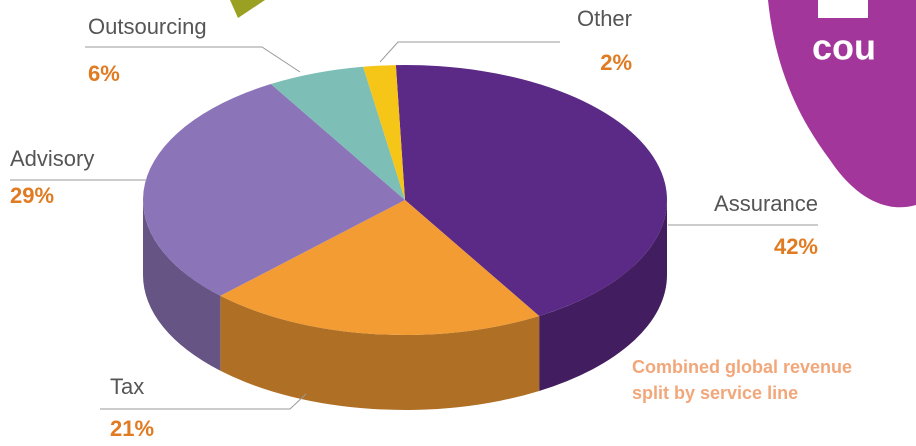 The height and width of the screenshot is (446, 916). Describe the element at coordinates (32, 195) in the screenshot. I see `slice-value-label: 29%` at that location.